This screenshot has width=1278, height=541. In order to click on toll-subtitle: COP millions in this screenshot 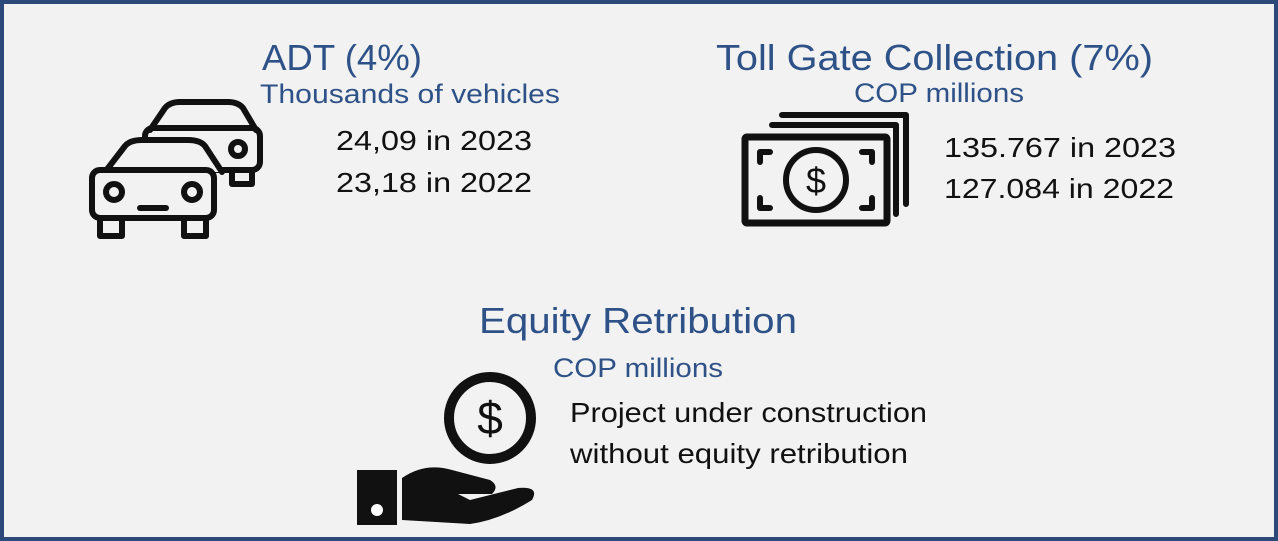, I will do `click(939, 93)`.